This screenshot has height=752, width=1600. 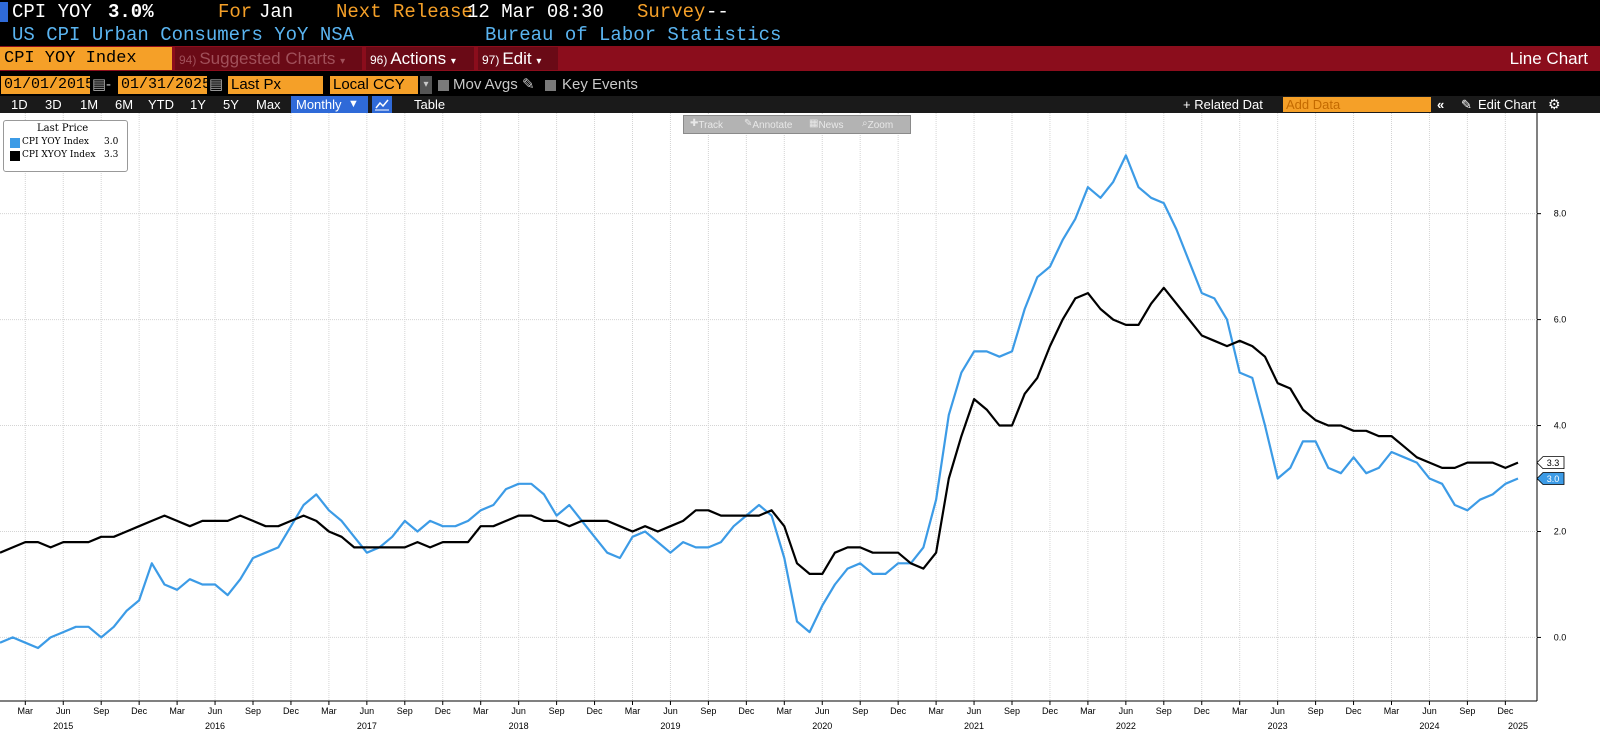 I want to click on frequency-select: Monthly ▼, so click(x=329, y=104).